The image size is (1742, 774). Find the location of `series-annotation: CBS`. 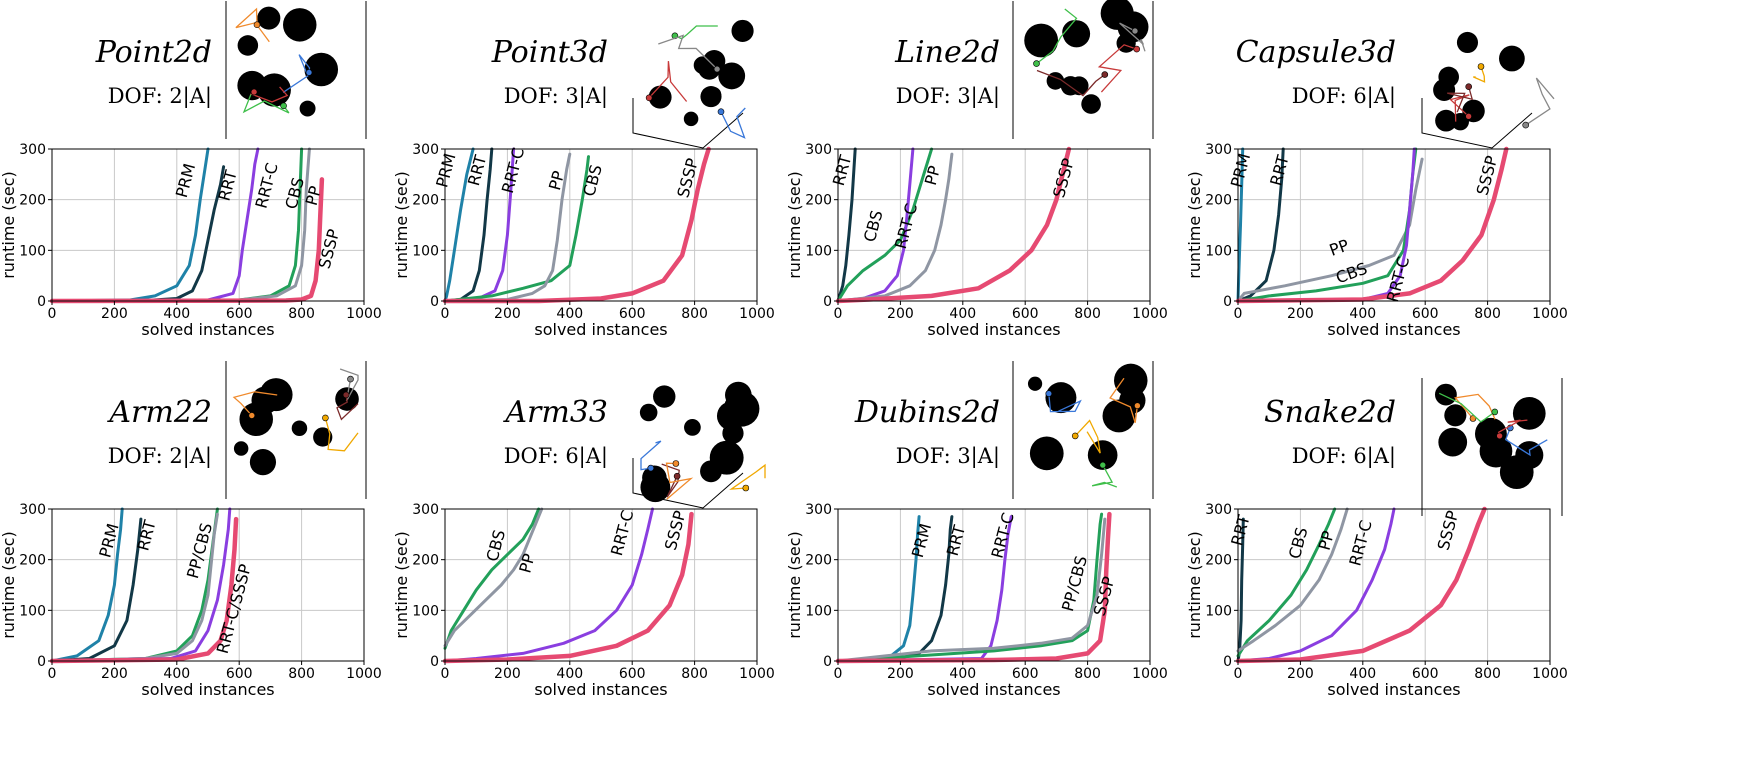

series-annotation: CBS is located at coordinates (1298, 543).